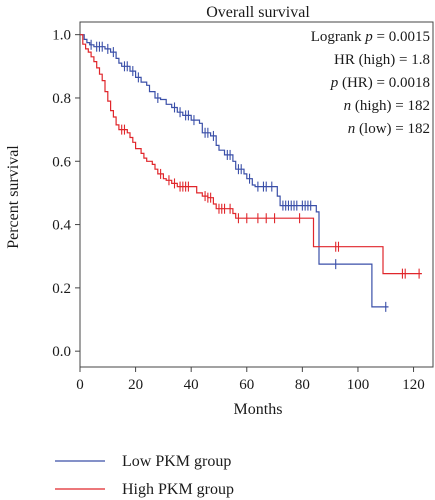  I want to click on stat-logrank: Logrank p = 0.0015, so click(370, 37).